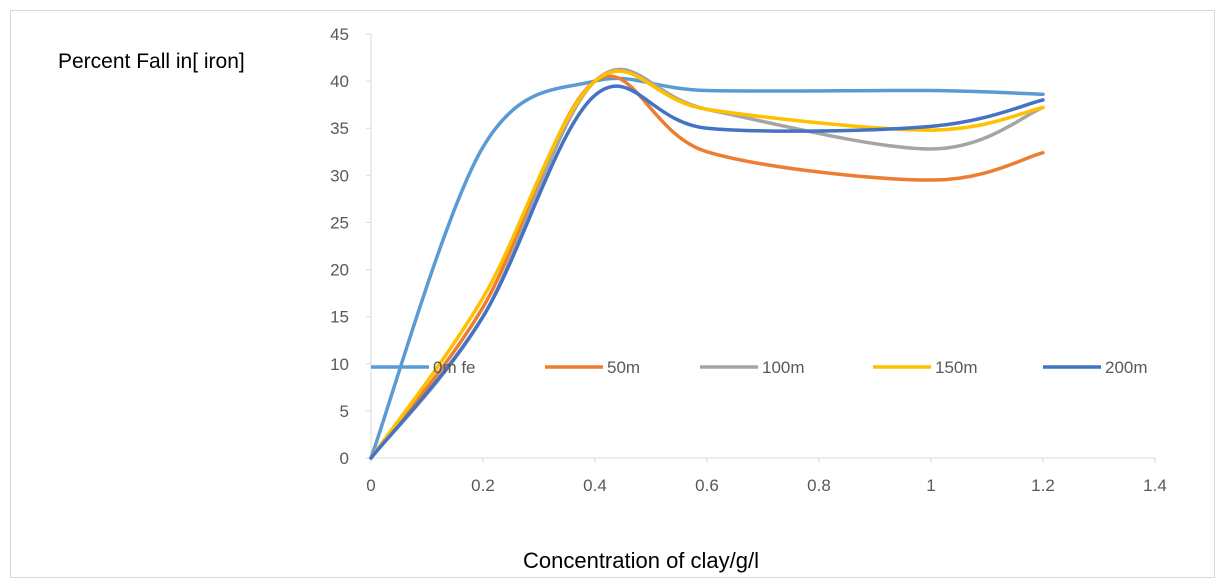  I want to click on x-tick-label: 0.2, so click(483, 485).